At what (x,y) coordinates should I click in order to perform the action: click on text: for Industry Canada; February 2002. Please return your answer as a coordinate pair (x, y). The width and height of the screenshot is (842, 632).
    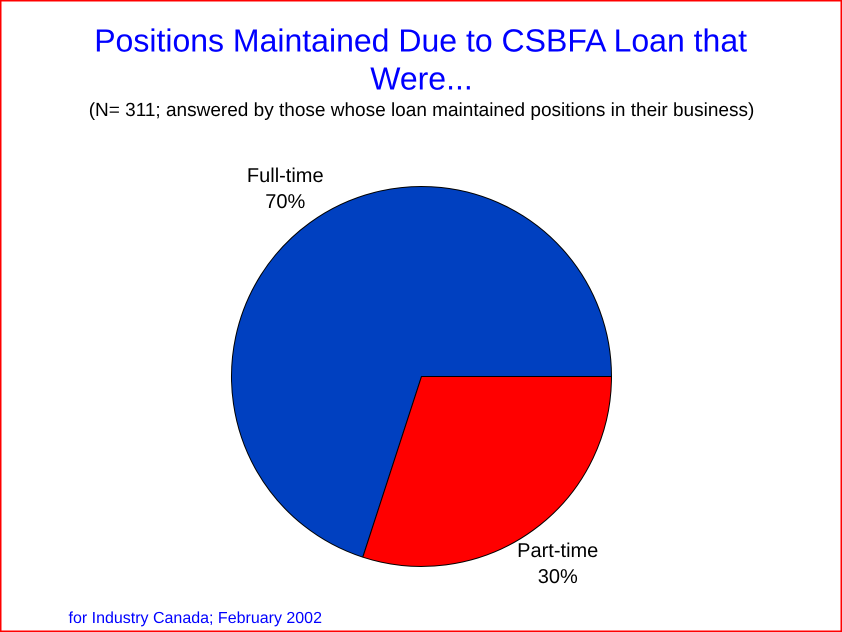
    Looking at the image, I should click on (195, 618).